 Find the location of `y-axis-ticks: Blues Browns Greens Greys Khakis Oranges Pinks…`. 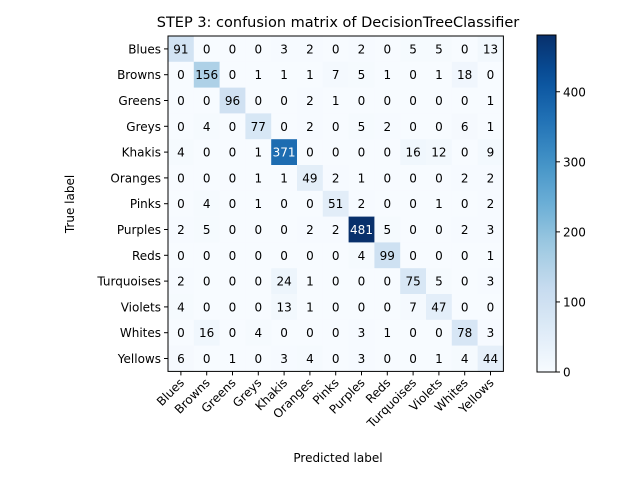

y-axis-ticks: Blues Browns Greens Greys Khakis Oranges Pinks… is located at coordinates (132, 204).